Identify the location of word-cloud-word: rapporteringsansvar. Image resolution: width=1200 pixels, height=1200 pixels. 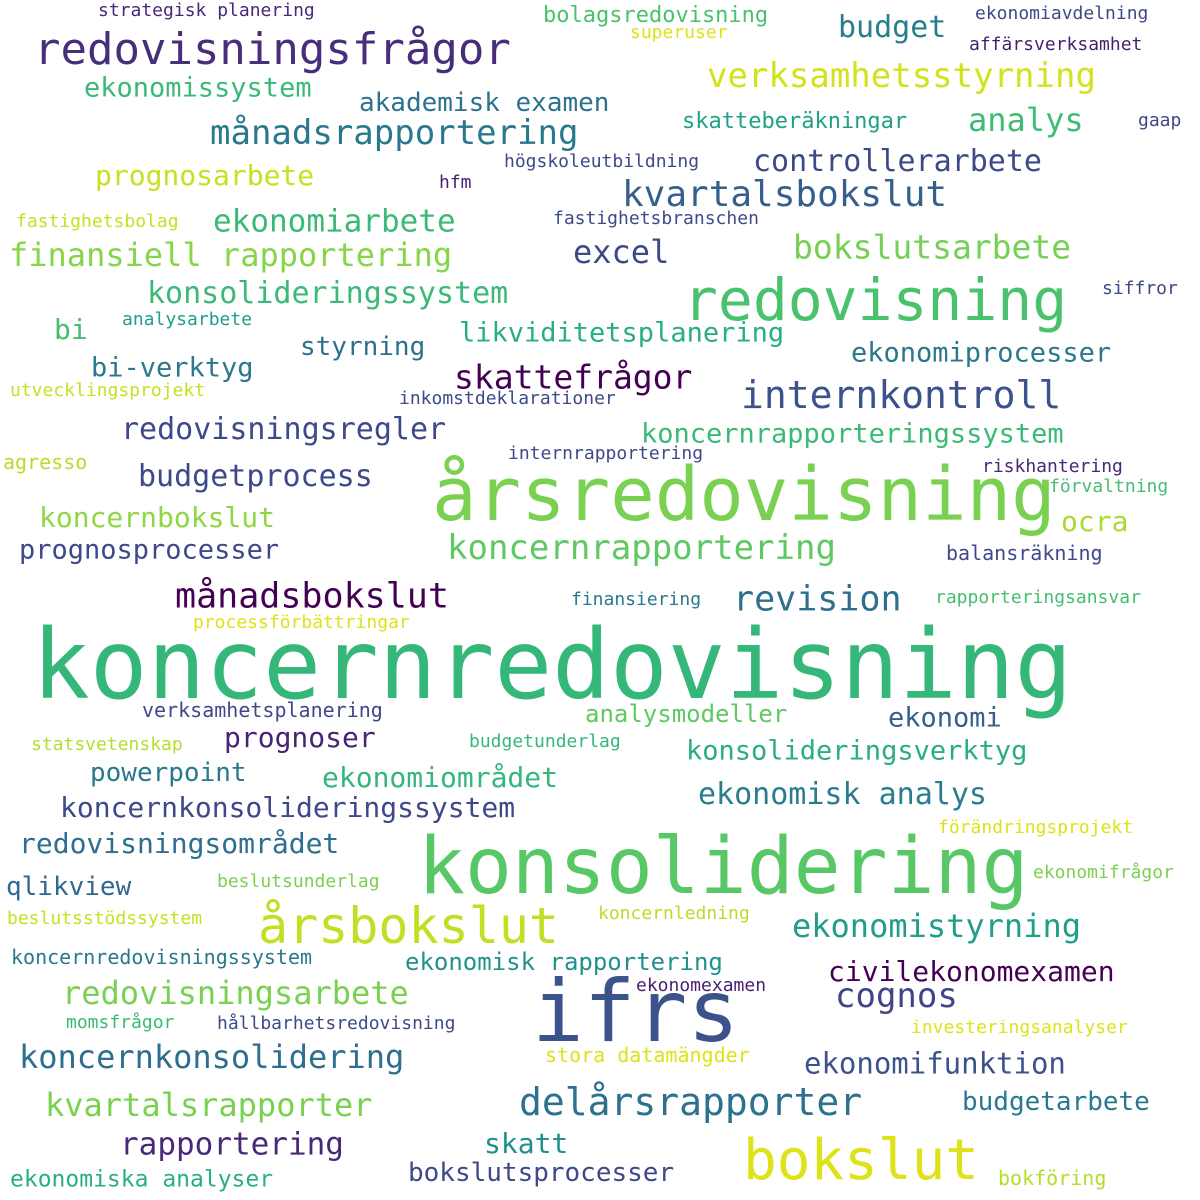
(1038, 597).